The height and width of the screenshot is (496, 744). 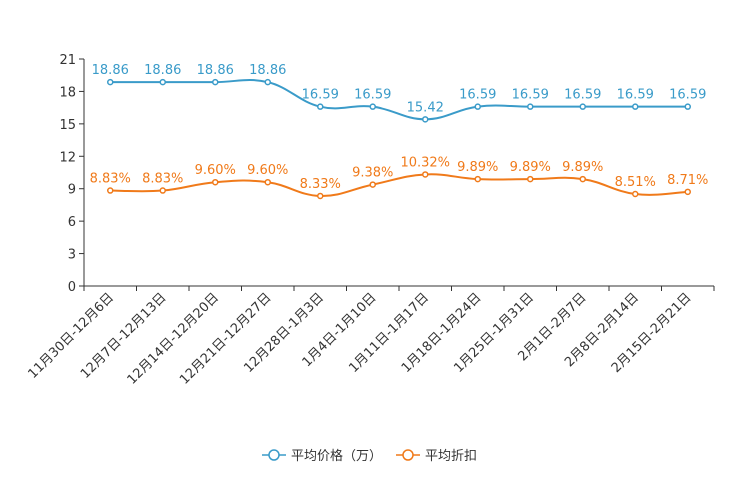 I want to click on data-label: 8.71%, so click(x=687, y=180).